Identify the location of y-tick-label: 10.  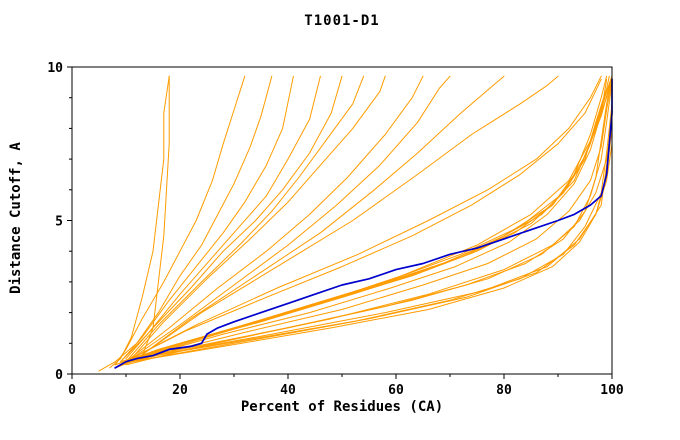
(55, 68).